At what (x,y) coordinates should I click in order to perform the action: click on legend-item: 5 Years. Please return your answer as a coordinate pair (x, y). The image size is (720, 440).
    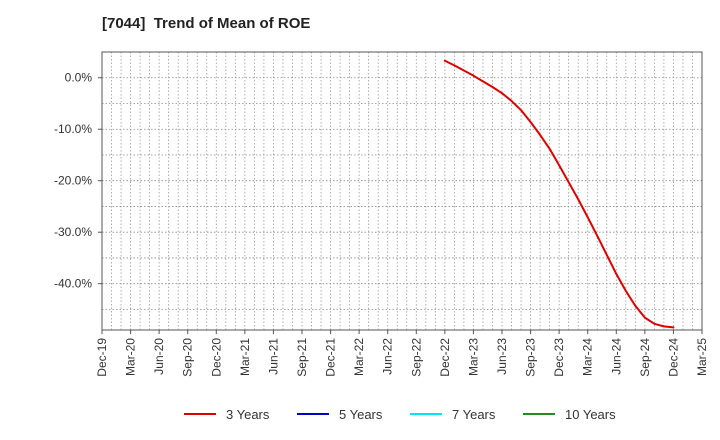
    Looking at the image, I should click on (339, 414).